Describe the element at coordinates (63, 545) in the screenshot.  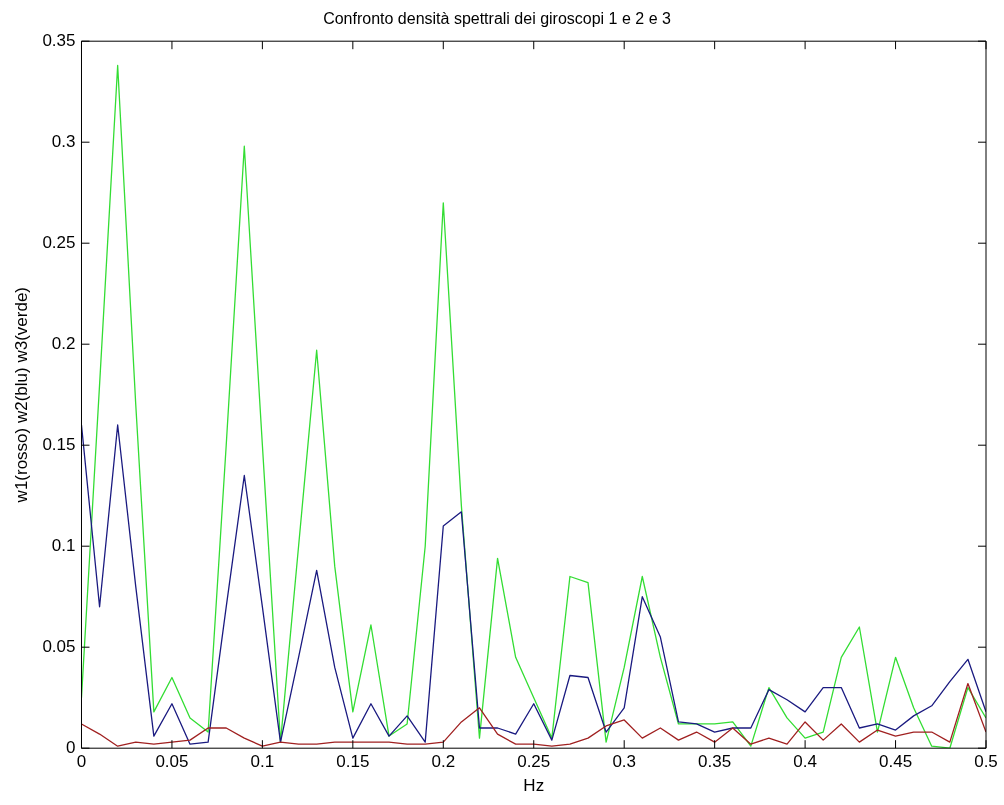
I see `y-tick-label: 0.1` at that location.